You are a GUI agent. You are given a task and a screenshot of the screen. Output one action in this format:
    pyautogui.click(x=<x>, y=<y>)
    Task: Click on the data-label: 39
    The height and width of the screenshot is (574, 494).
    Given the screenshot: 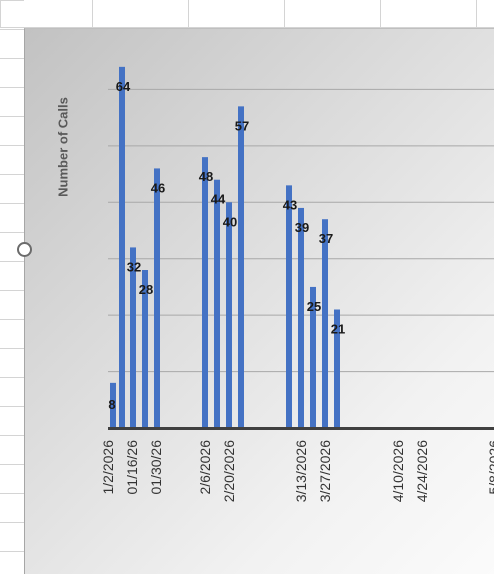 What is the action you would take?
    pyautogui.click(x=302, y=227)
    